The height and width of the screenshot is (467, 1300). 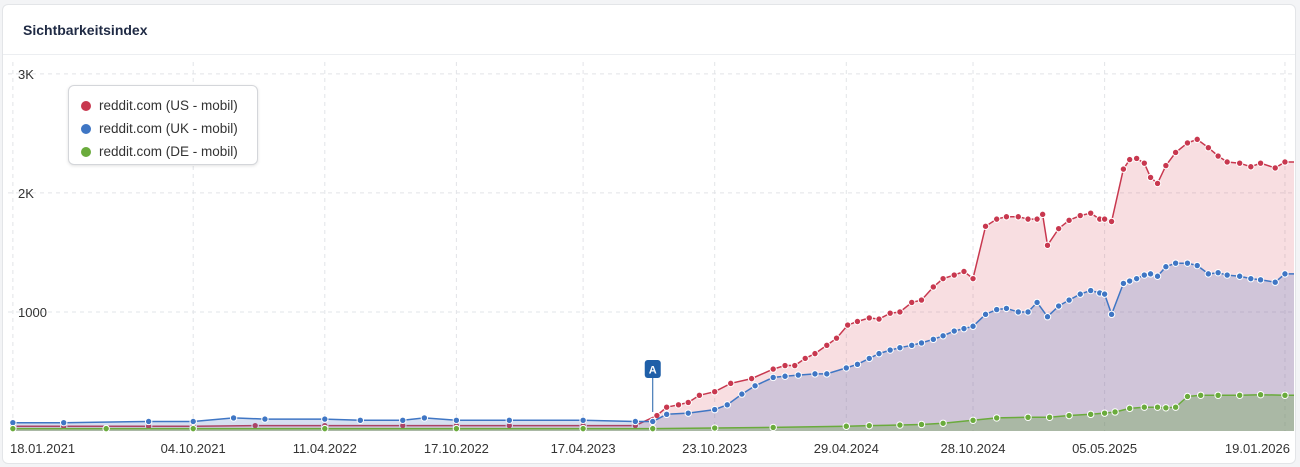 I want to click on y-tick-label: 3K, so click(x=26, y=74).